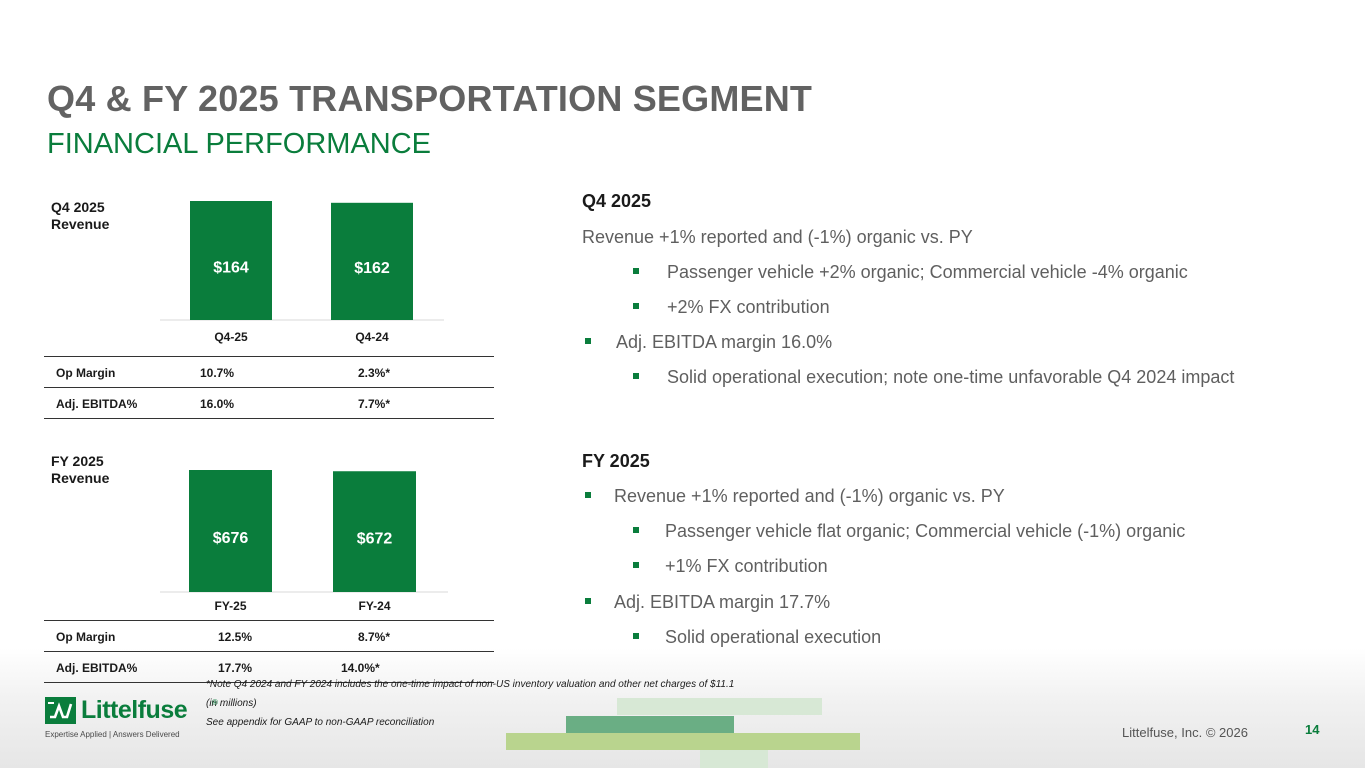  What do you see at coordinates (269, 667) in the screenshot?
I see `fy-ebitda-row: Adj. EBITDA% 17.7% 14.0%*` at bounding box center [269, 667].